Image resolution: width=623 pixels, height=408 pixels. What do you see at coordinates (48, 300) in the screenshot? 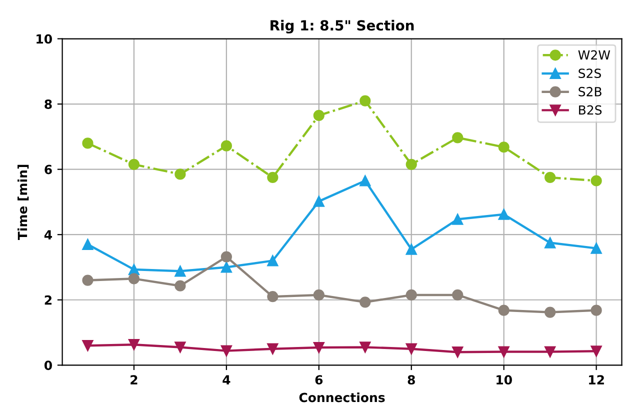
I see `y-tick-label: 2` at bounding box center [48, 300].